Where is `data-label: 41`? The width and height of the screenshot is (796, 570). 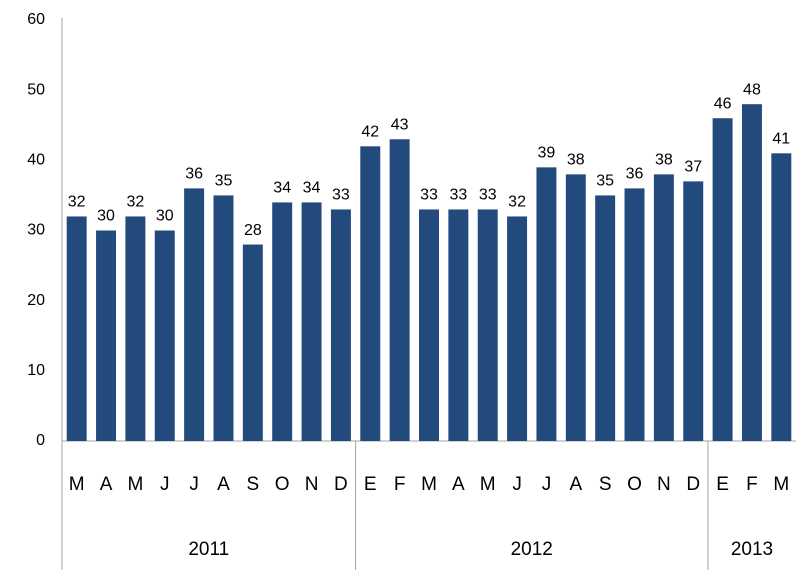 data-label: 41 is located at coordinates (781, 139).